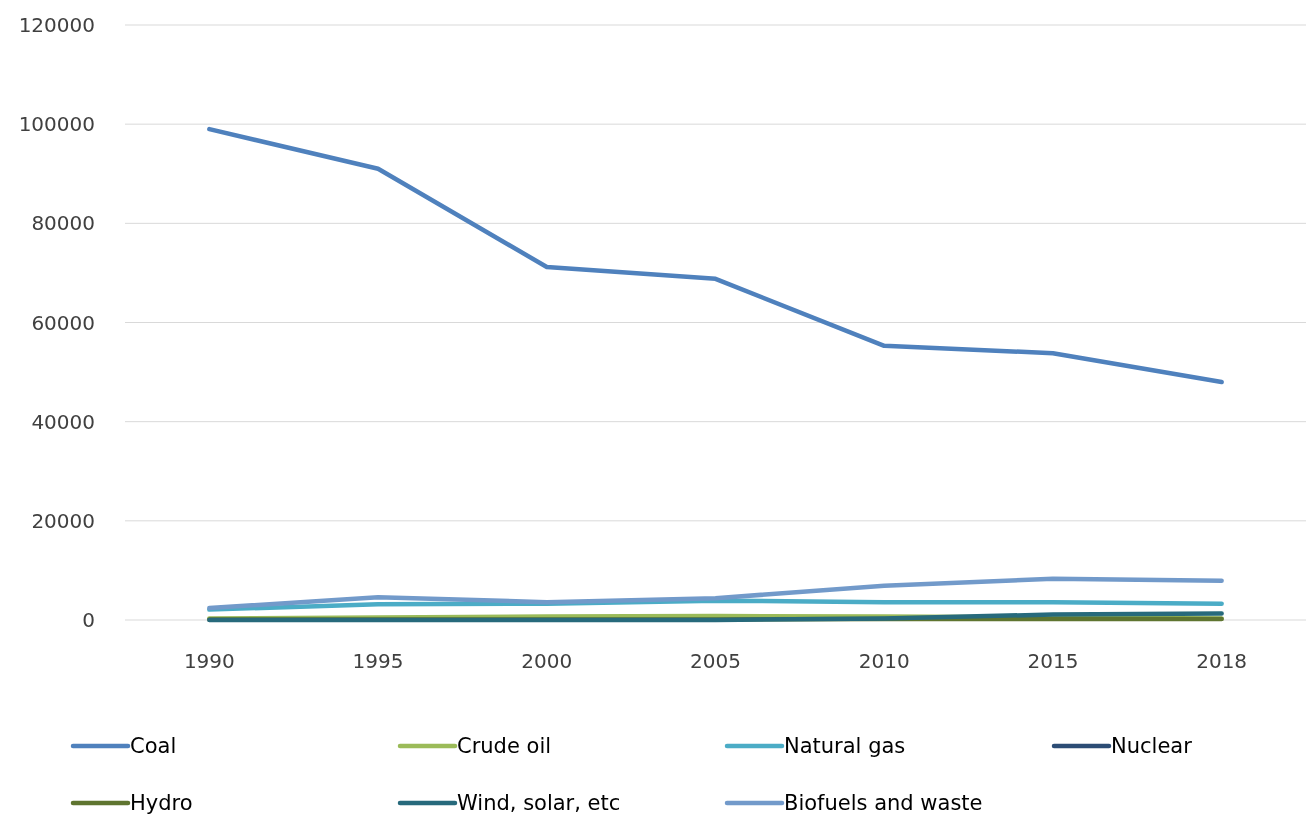  What do you see at coordinates (1222, 661) in the screenshot?
I see `x-tick-label: 2018` at bounding box center [1222, 661].